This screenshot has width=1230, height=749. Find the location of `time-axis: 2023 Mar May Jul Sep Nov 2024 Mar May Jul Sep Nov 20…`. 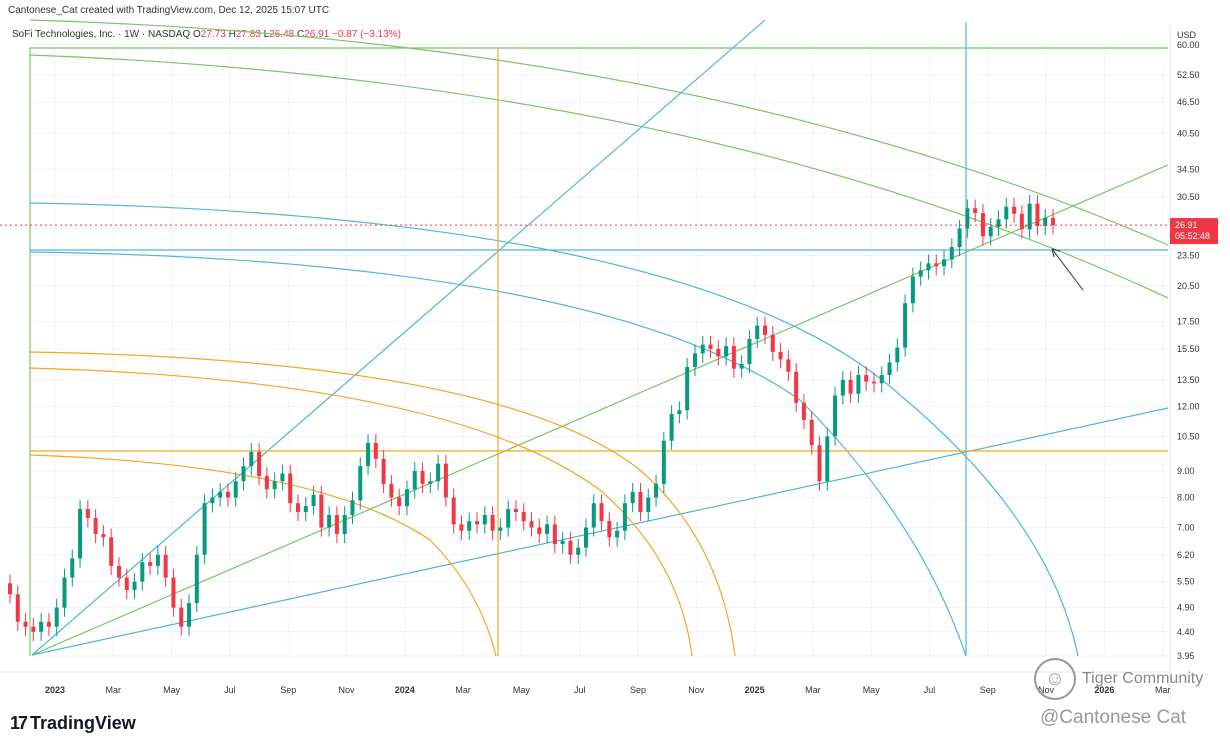

time-axis: 2023 Mar May Jul Sep Nov 2024 Mar May Jul Sep Nov 20… is located at coordinates (585, 683).